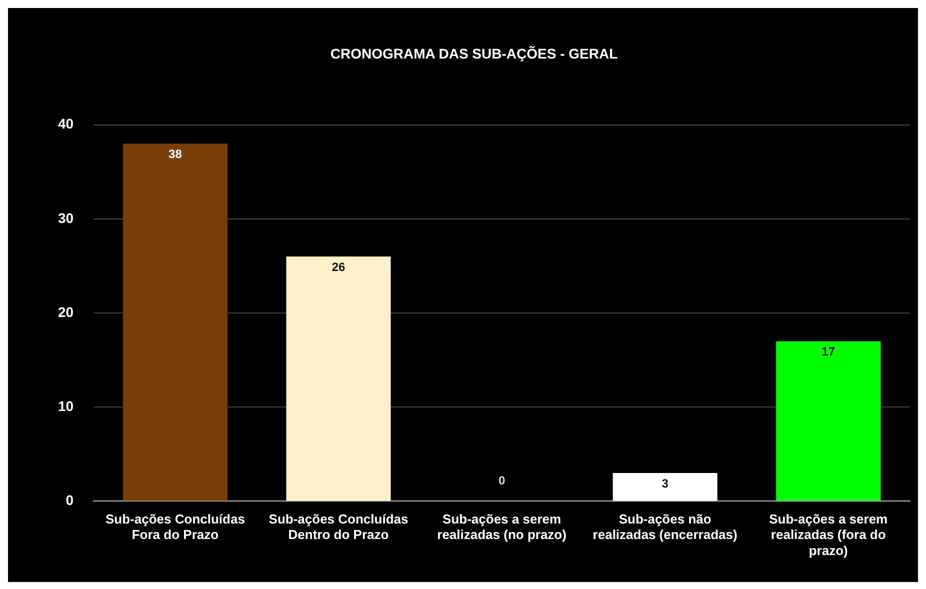 The width and height of the screenshot is (926, 589). What do you see at coordinates (70, 500) in the screenshot?
I see `y-tick-label: 0` at bounding box center [70, 500].